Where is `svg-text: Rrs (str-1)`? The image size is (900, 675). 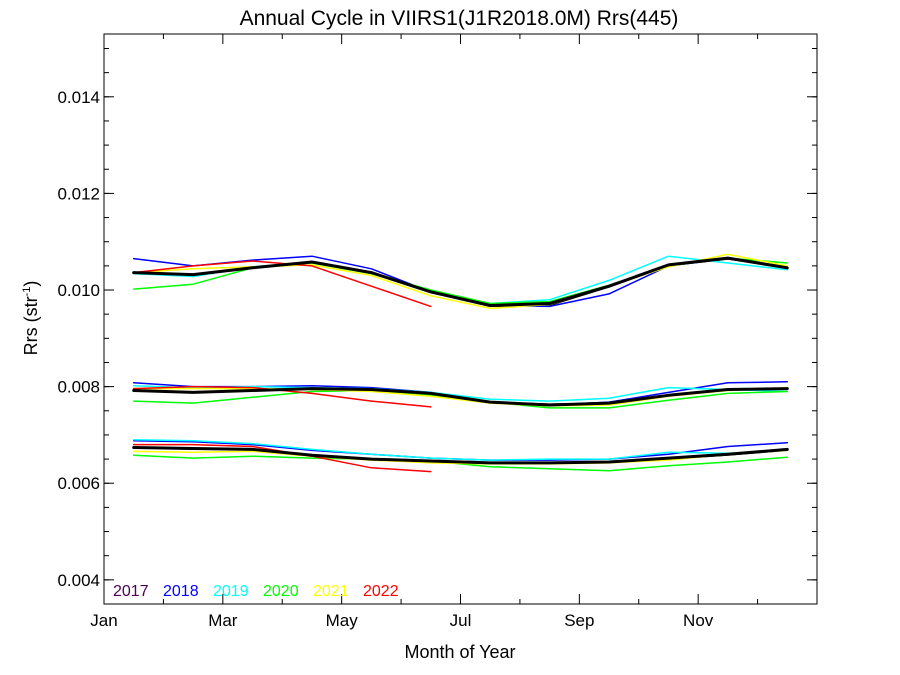
svg-text: Rrs (str-1) is located at coordinates (31, 318).